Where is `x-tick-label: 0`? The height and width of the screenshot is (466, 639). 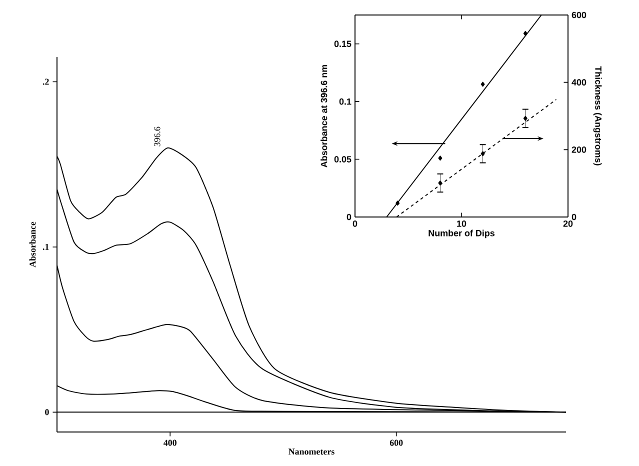
x-tick-label: 0 is located at coordinates (355, 223).